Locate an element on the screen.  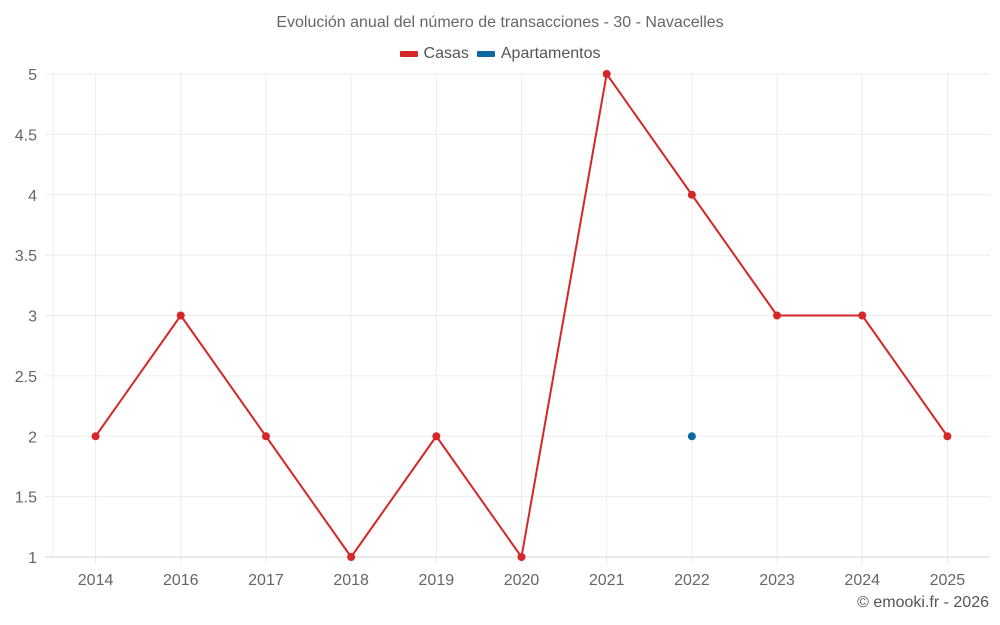
legend-item-apartamentos: Apartamentos is located at coordinates (538, 54).